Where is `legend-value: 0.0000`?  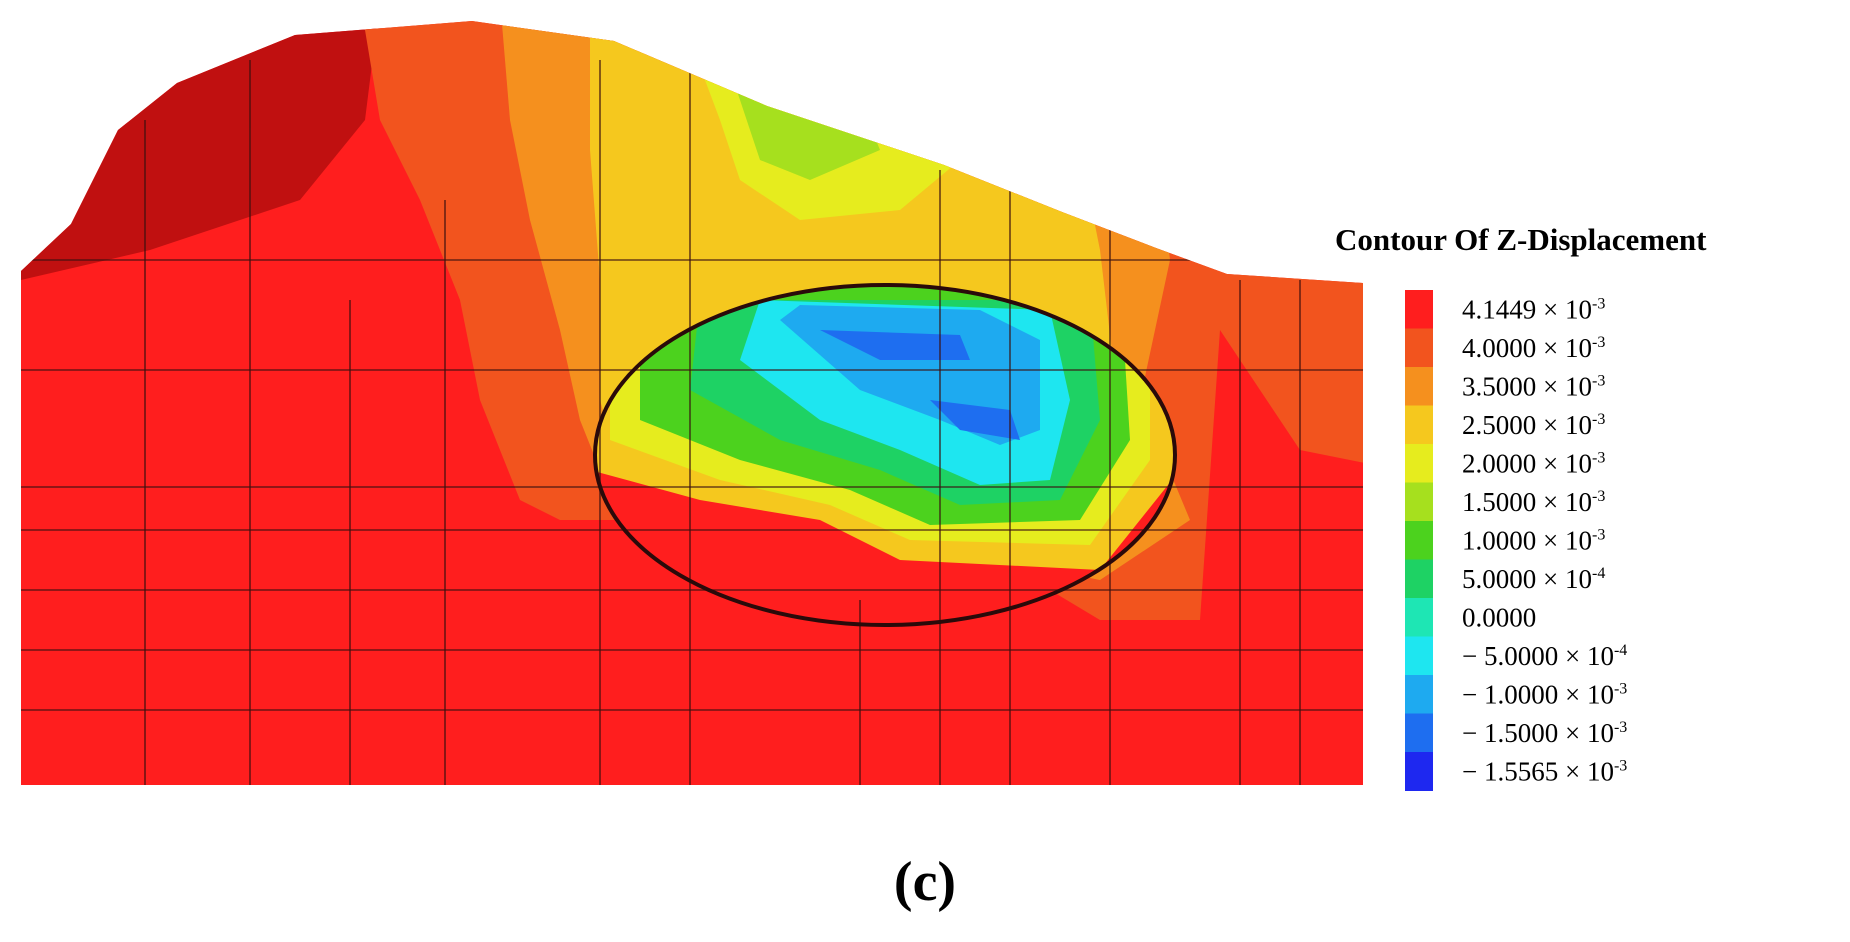 legend-value: 0.0000 is located at coordinates (1499, 617).